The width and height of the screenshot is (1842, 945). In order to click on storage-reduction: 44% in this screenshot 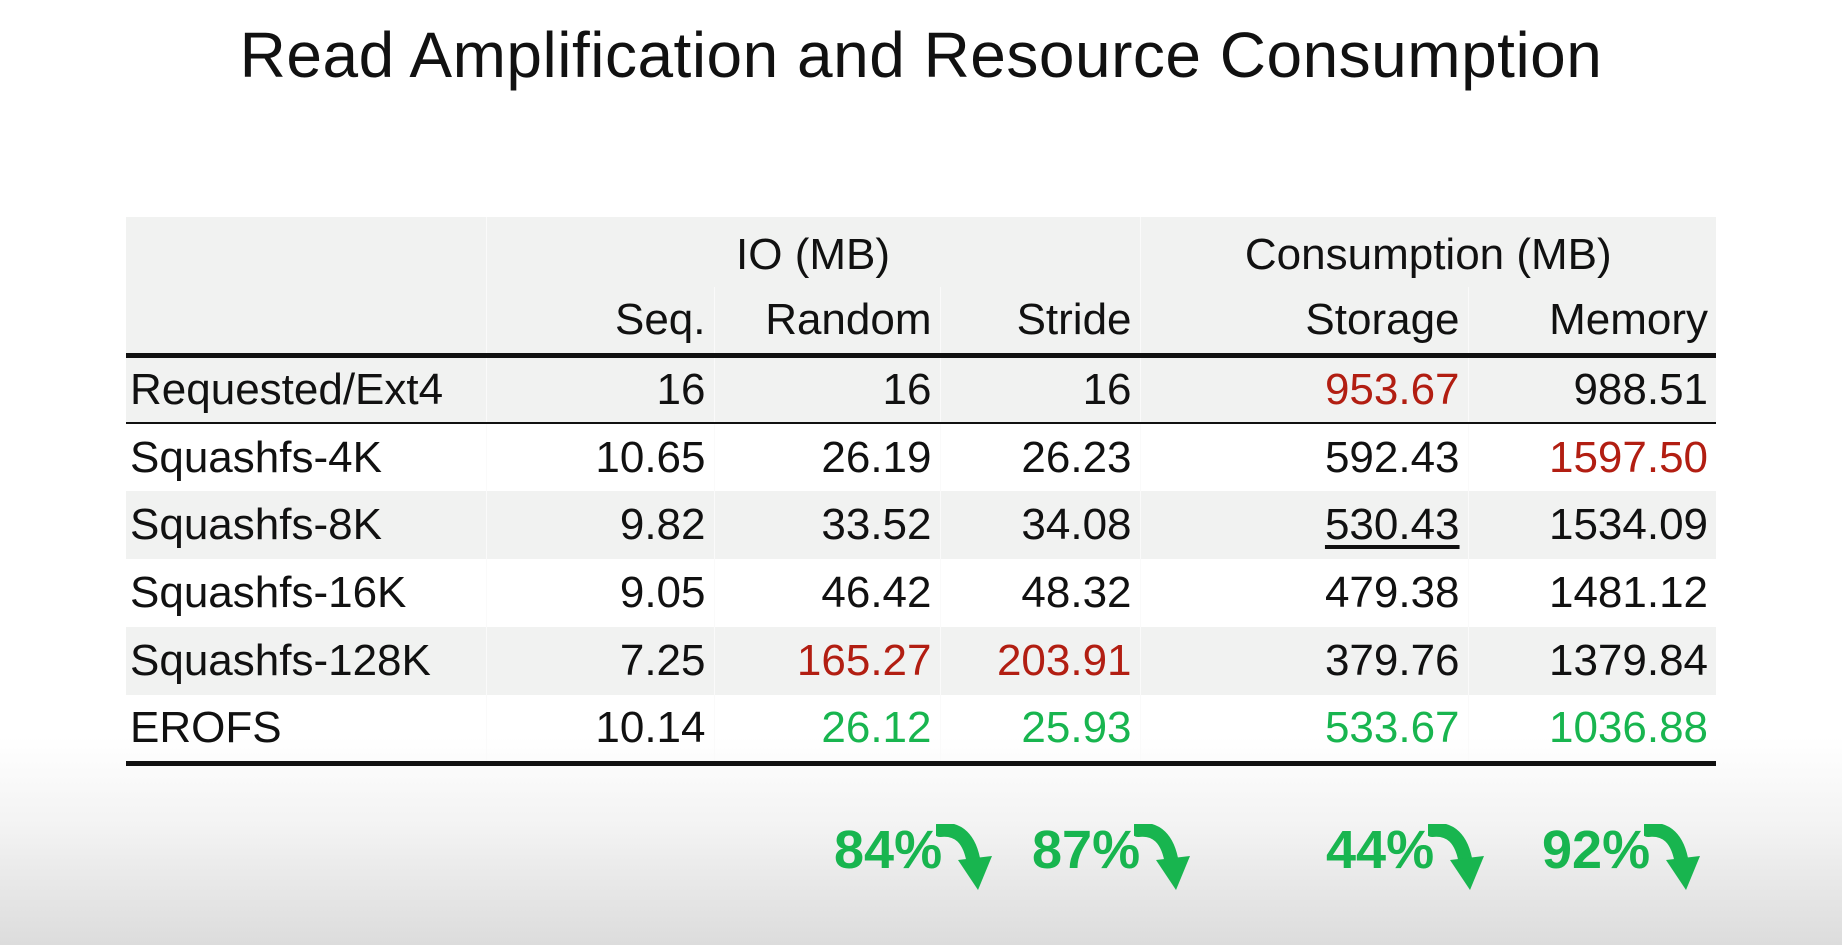, I will do `click(1406, 850)`.